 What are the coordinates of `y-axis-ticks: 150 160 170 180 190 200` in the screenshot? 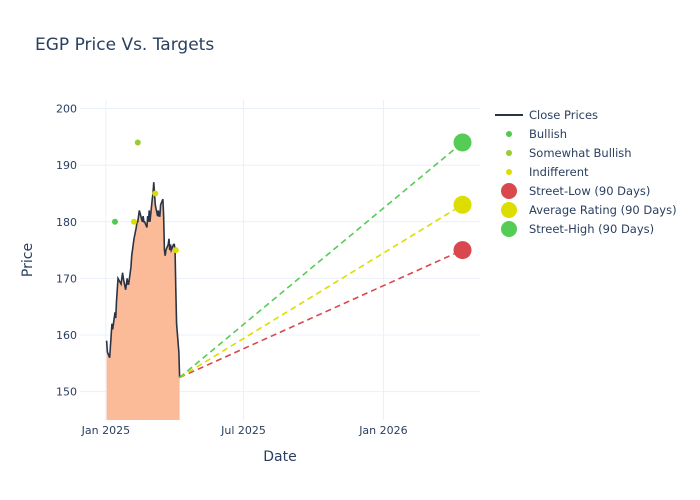 It's located at (66, 250).